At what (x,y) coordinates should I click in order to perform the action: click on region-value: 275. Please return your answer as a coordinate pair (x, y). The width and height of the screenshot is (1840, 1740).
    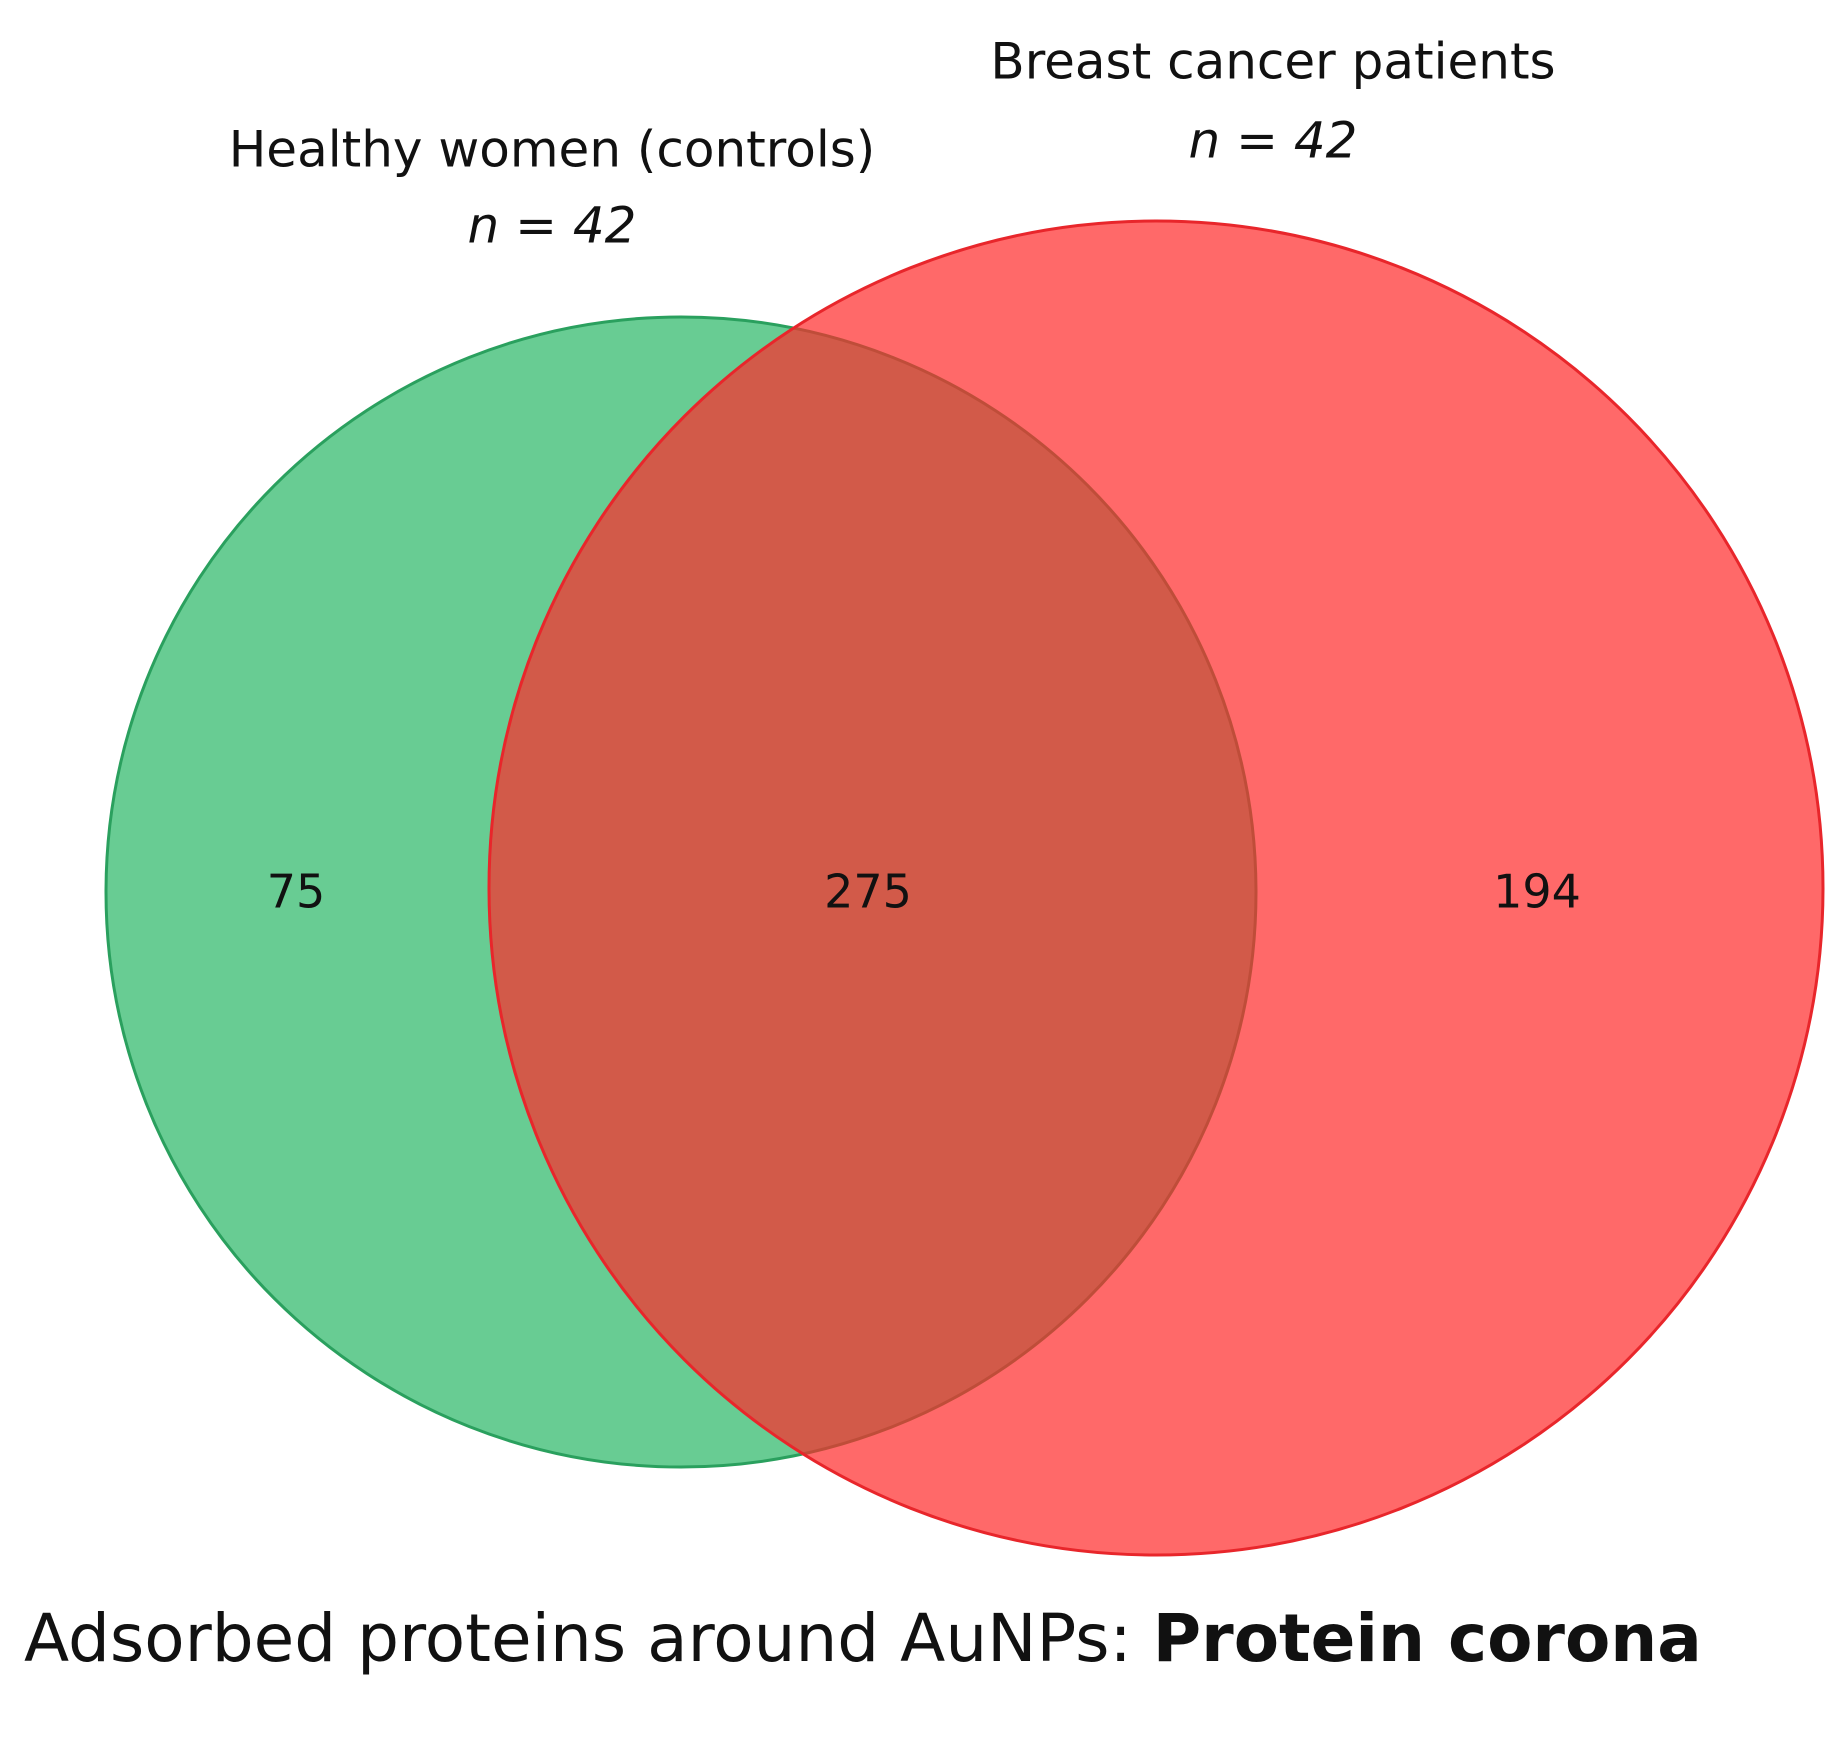
    Looking at the image, I should click on (868, 892).